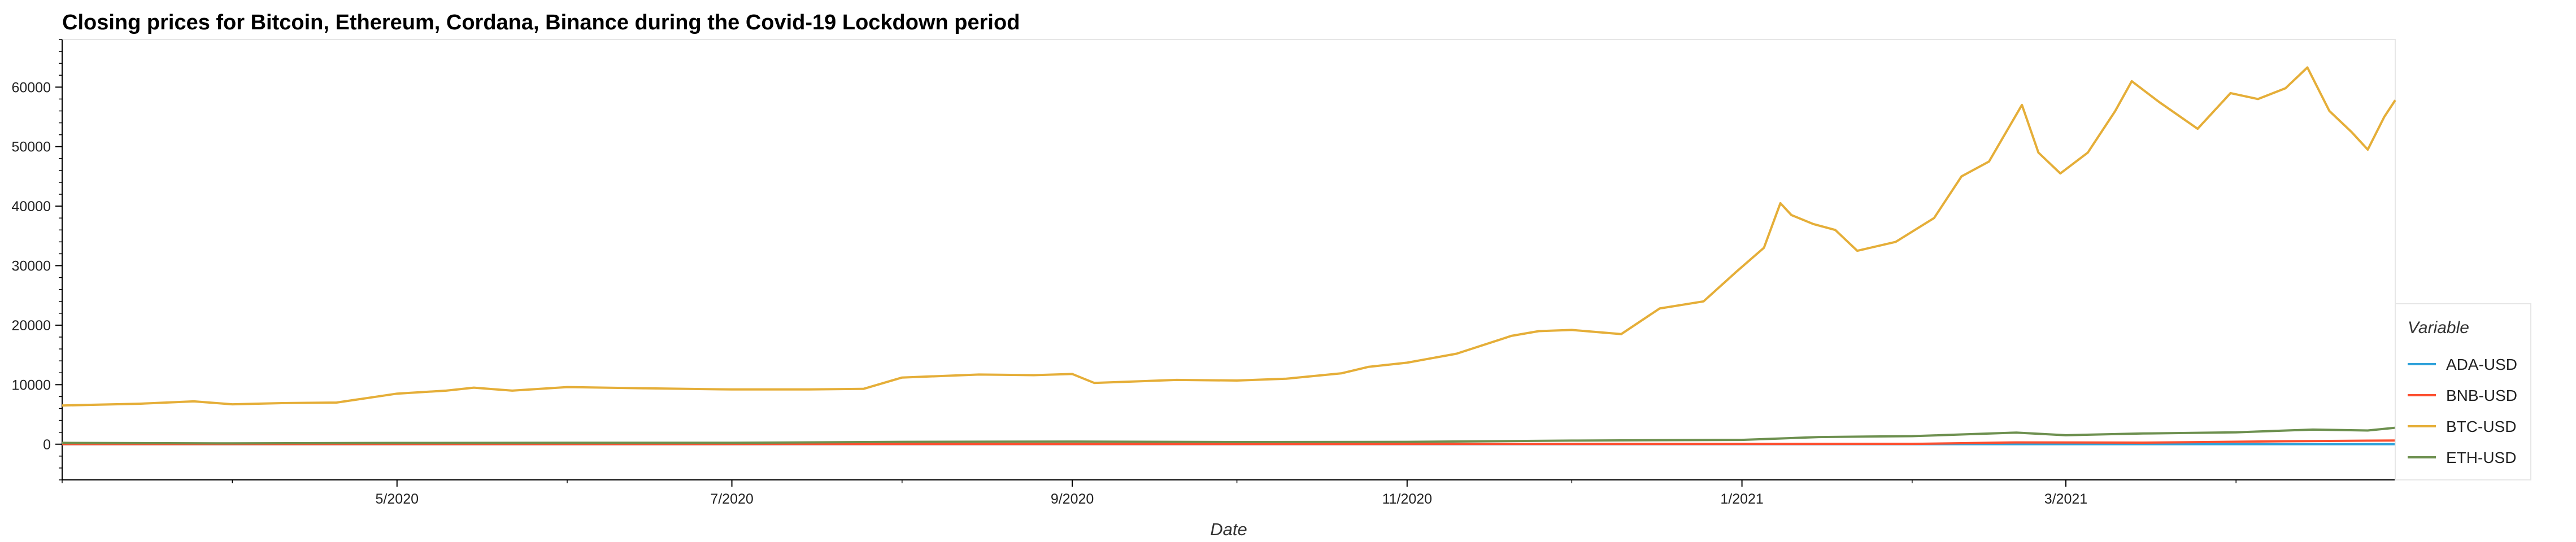 The width and height of the screenshot is (2576, 542). Describe the element at coordinates (31, 266) in the screenshot. I see `y-tick-label: 30000` at that location.